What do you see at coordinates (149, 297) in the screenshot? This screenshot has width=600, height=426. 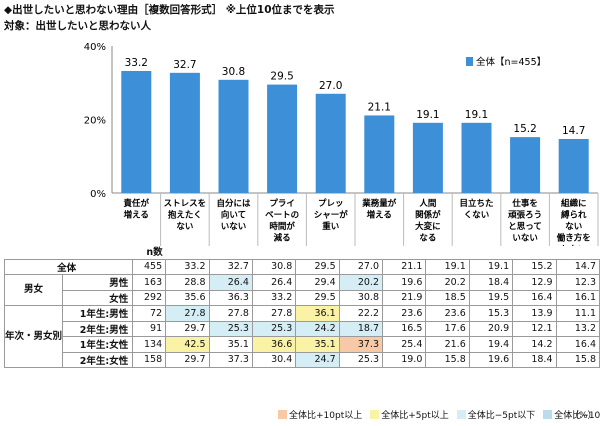 I see `row-n: 292` at bounding box center [149, 297].